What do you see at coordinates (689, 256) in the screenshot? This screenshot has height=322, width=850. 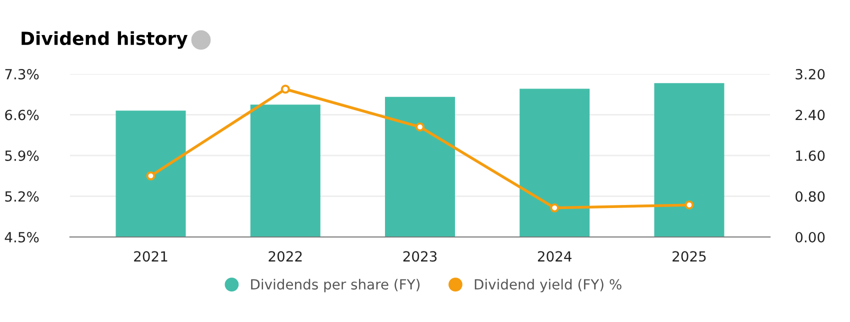 I see `x-tick-label: 2025` at bounding box center [689, 256].